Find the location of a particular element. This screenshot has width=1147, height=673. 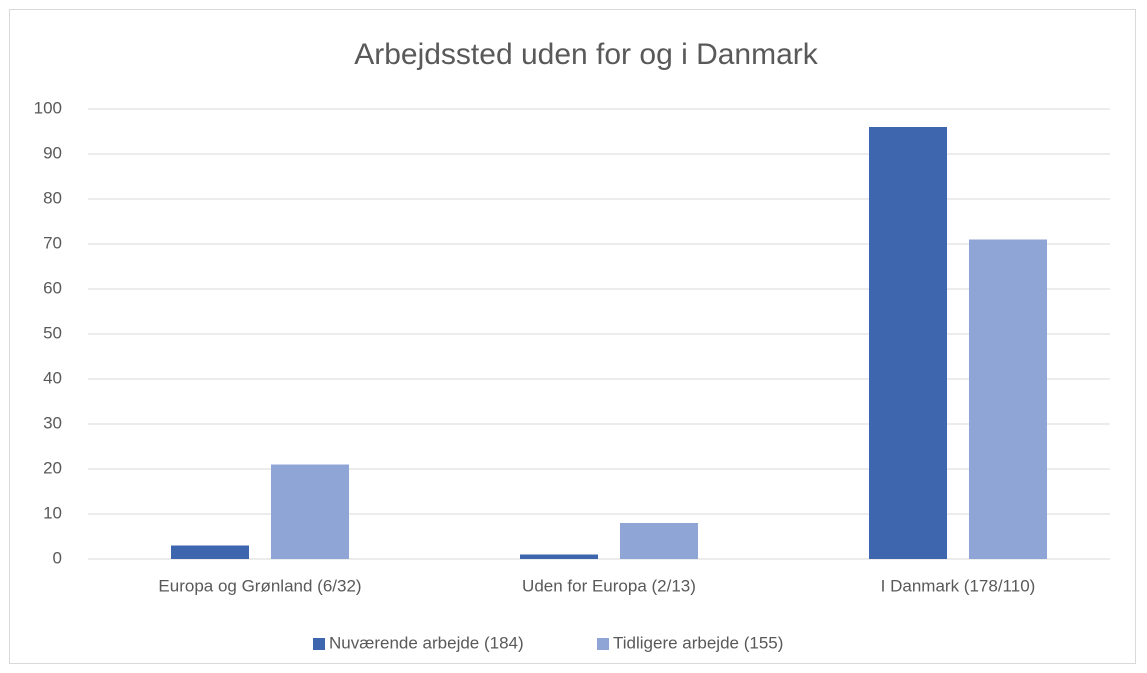

y-tick-label: 20 is located at coordinates (52, 467).